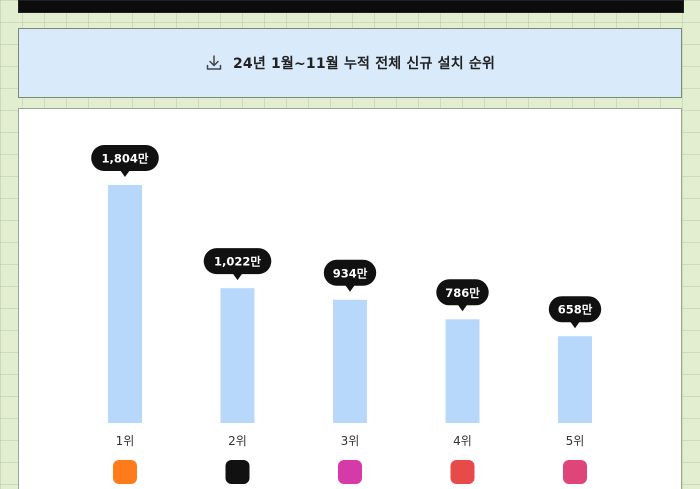 This screenshot has width=700, height=489. I want to click on rank-label-1: 1위, so click(125, 441).